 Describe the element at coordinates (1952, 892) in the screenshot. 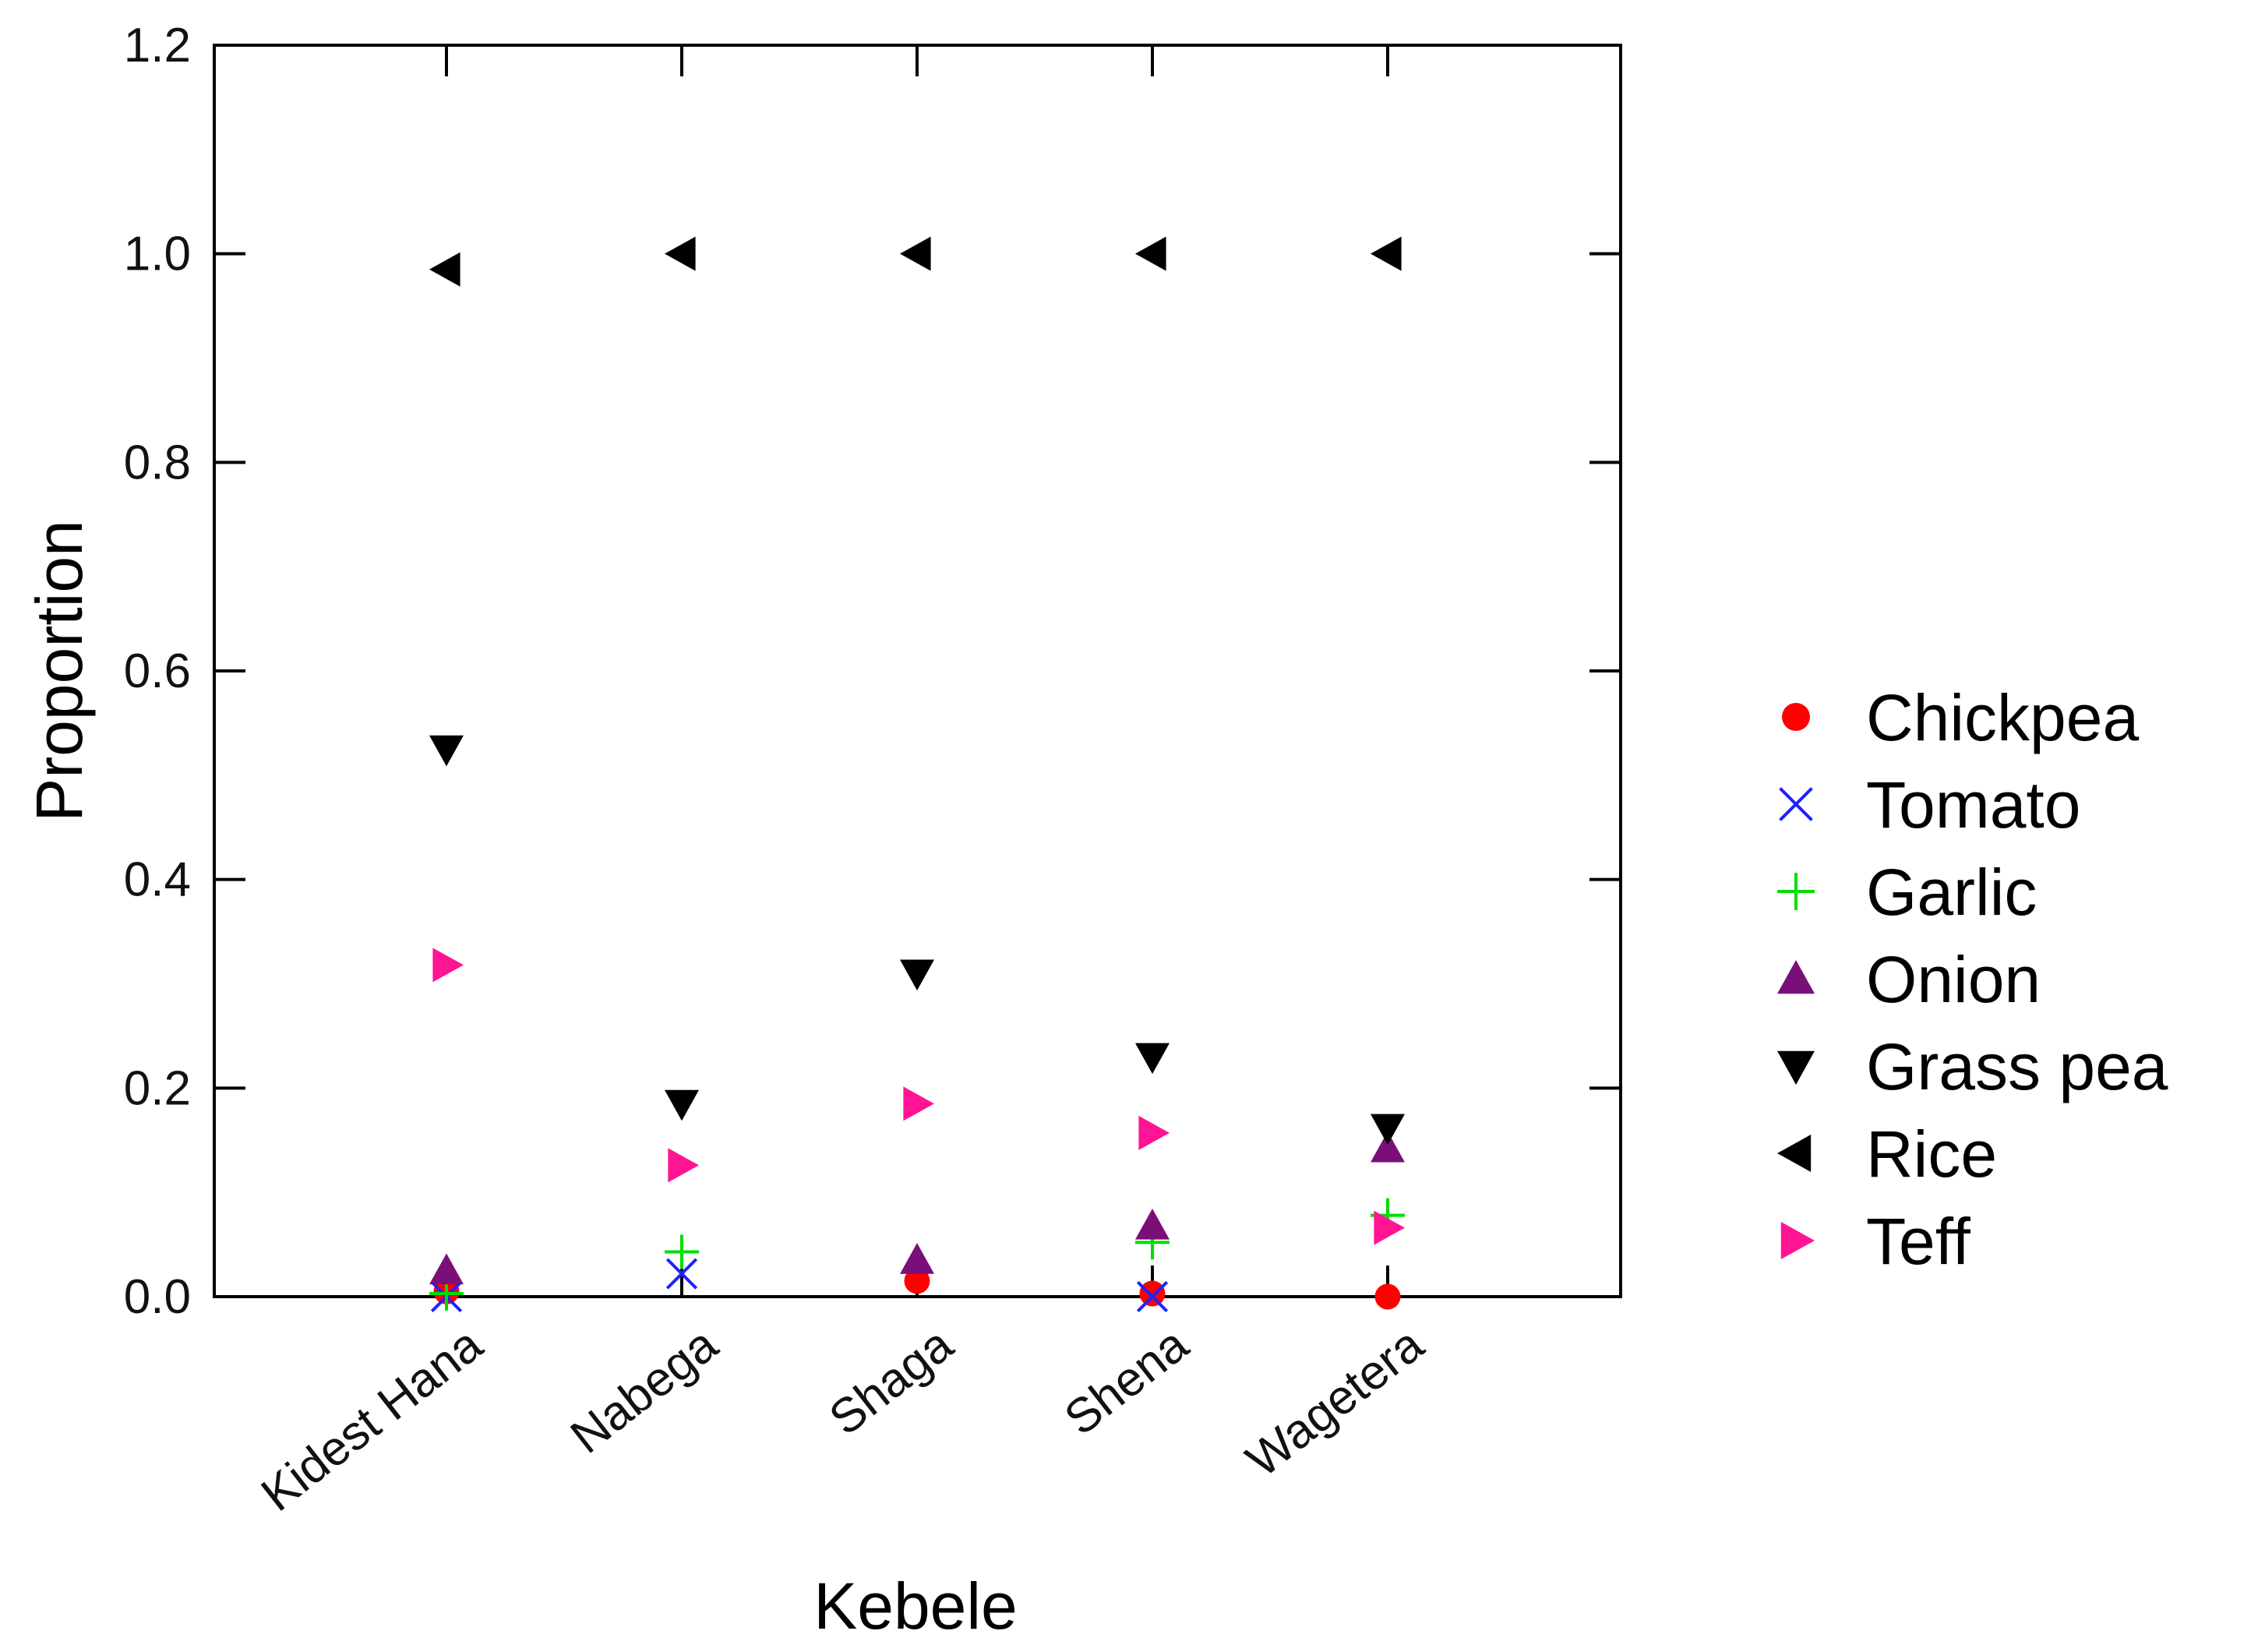

I see `legend-label: Garlic` at that location.